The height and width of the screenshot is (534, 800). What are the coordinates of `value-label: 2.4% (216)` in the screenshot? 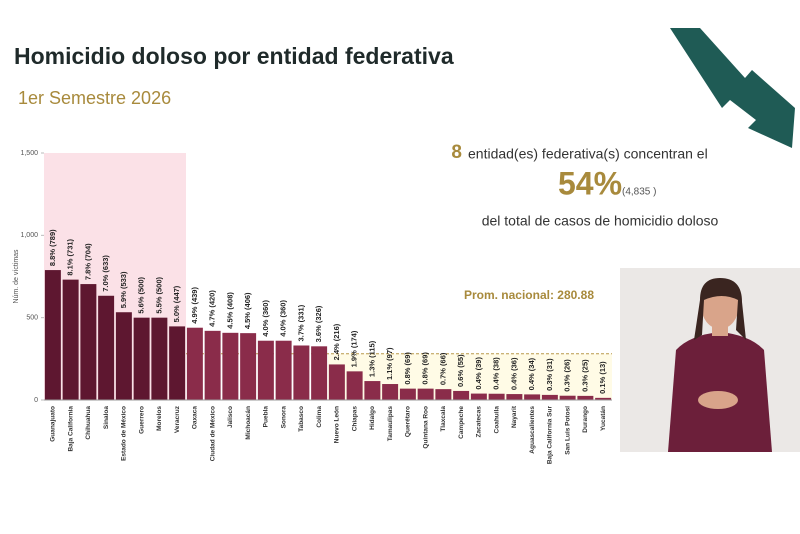 It's located at (336, 341).